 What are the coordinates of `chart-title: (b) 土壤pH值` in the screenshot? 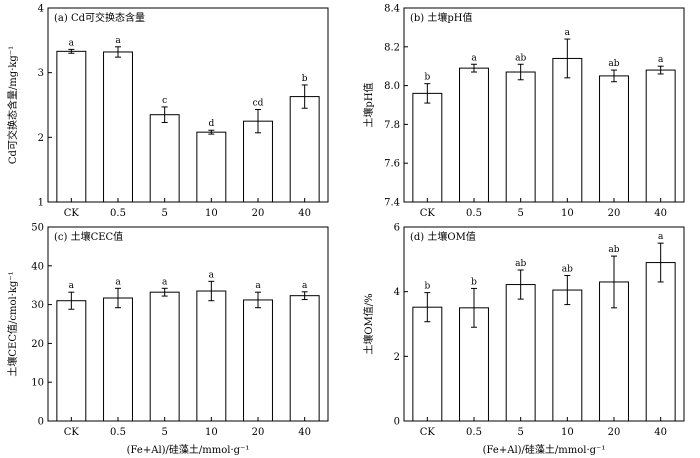 It's located at (441, 17).